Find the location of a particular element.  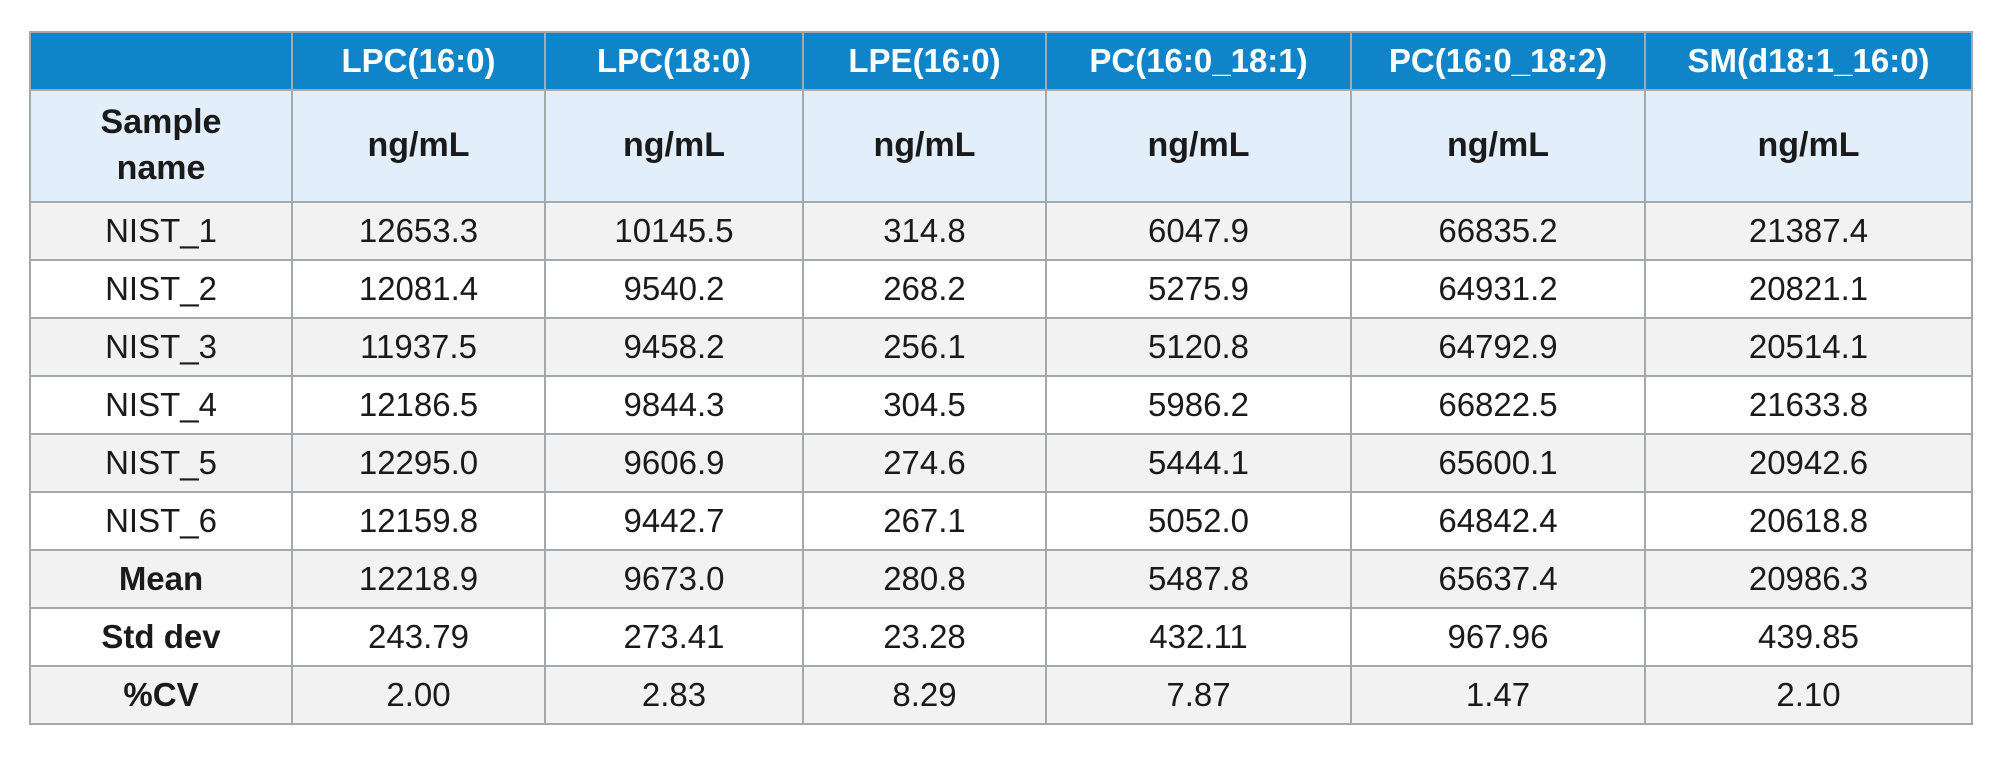

table-row: %CV 2.00 2.83 8.29 7.87 1.47 2.10 is located at coordinates (1001, 695).